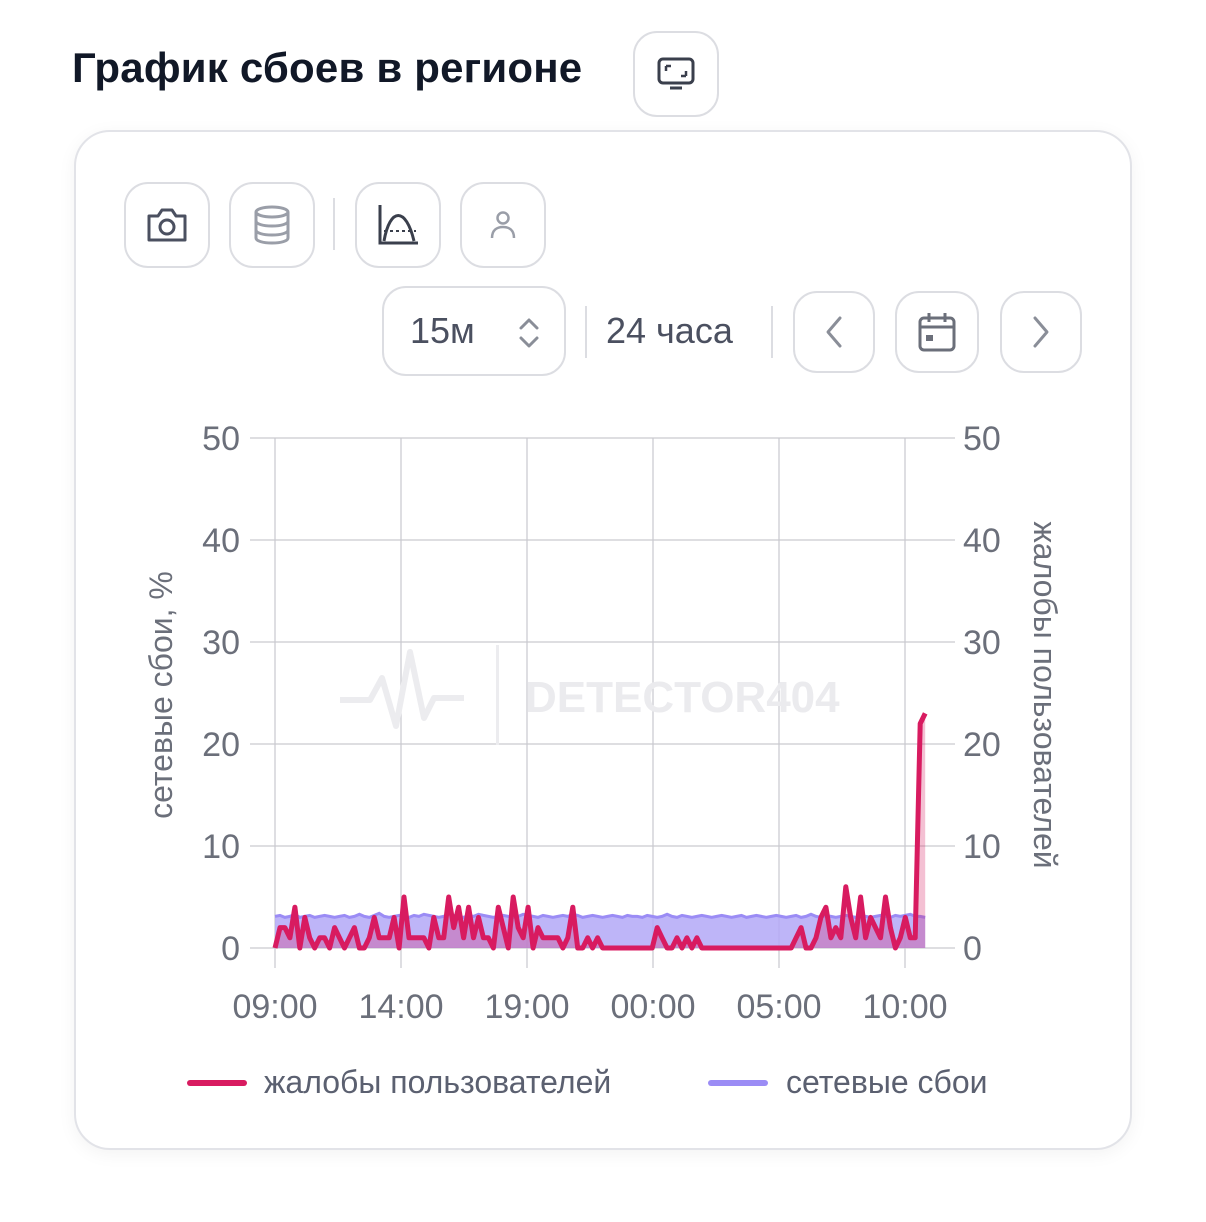 This screenshot has width=1206, height=1222. I want to click on legend-label-complaints: жалобы пользователей, so click(438, 1082).